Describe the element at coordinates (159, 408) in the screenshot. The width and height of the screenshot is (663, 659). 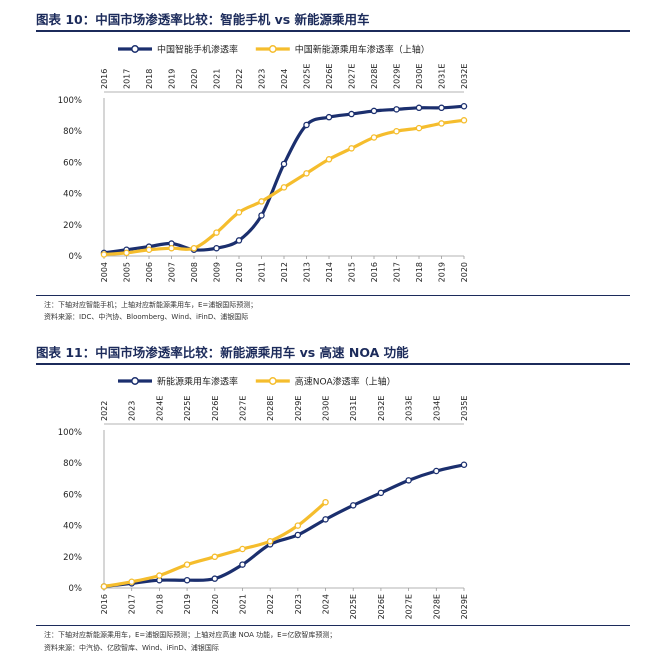
I see `top-tick-label: 2024E` at that location.